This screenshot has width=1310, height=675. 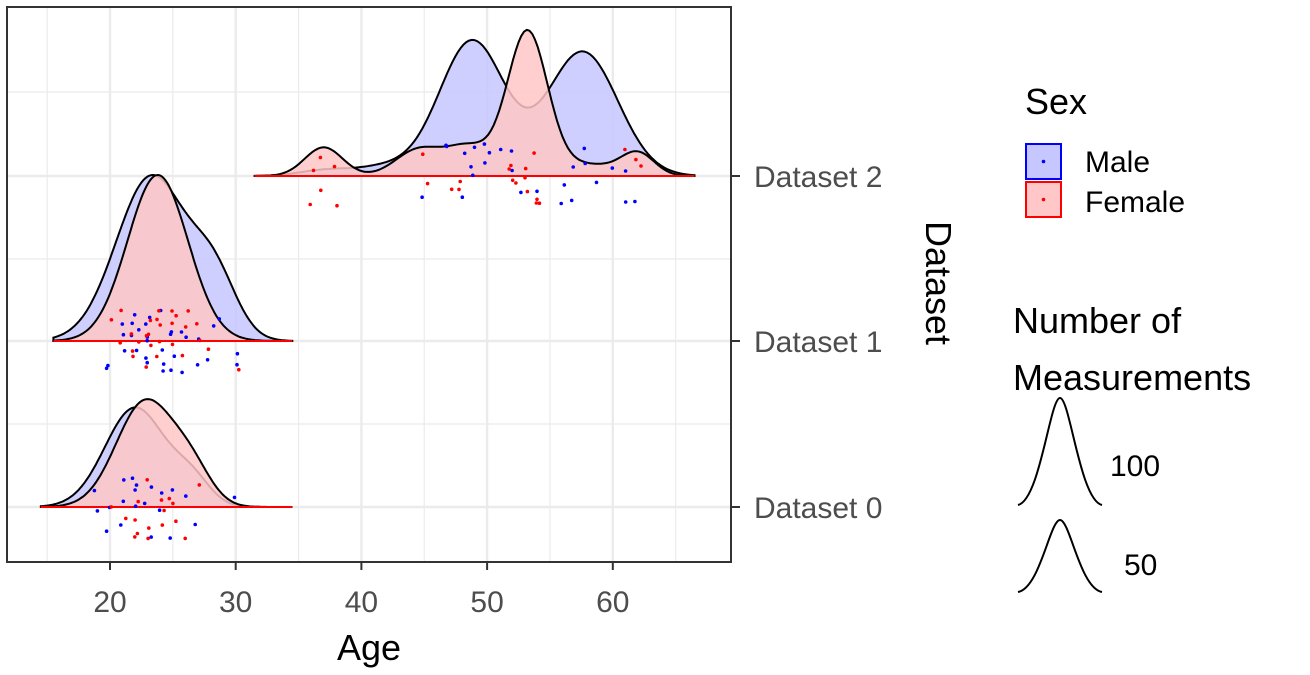 I want to click on legend-key-female-dot, so click(x=1043, y=199).